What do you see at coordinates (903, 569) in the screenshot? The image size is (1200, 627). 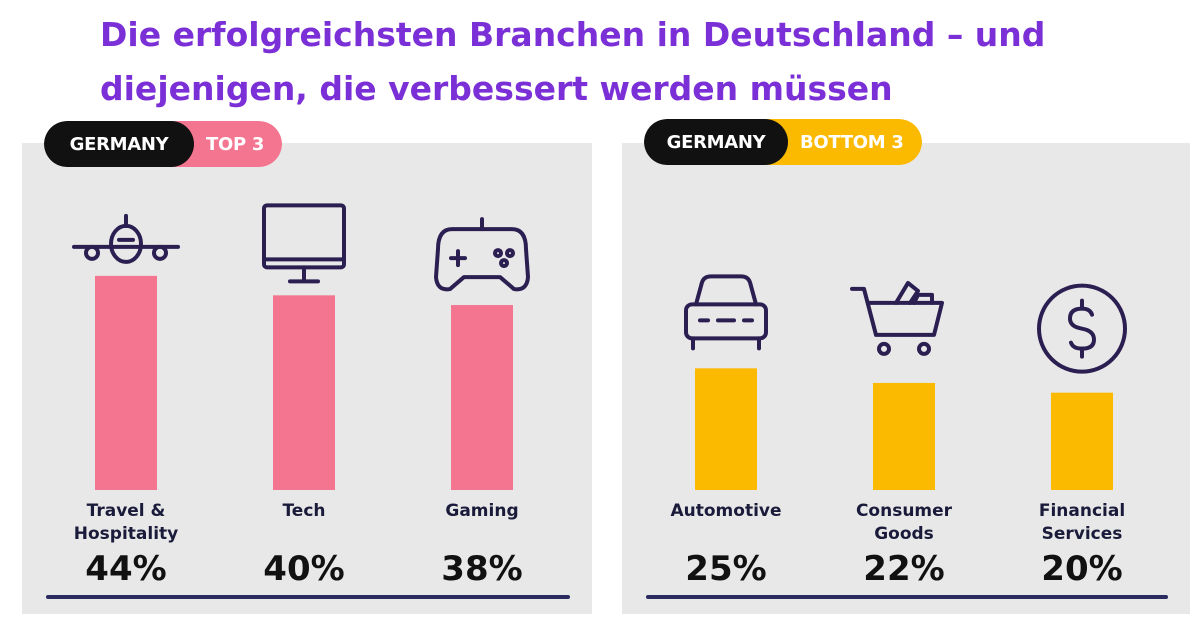 I see `value-label: 22%` at bounding box center [903, 569].